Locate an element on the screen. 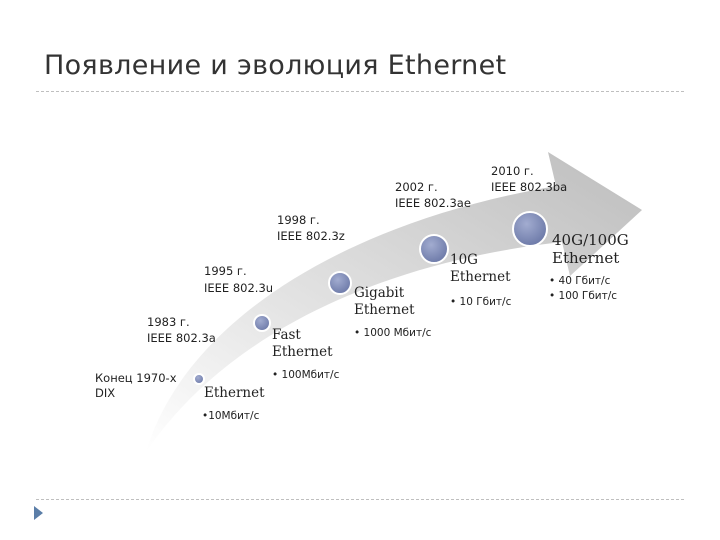  milestone-year-1983: 1983 г. is located at coordinates (168, 322).